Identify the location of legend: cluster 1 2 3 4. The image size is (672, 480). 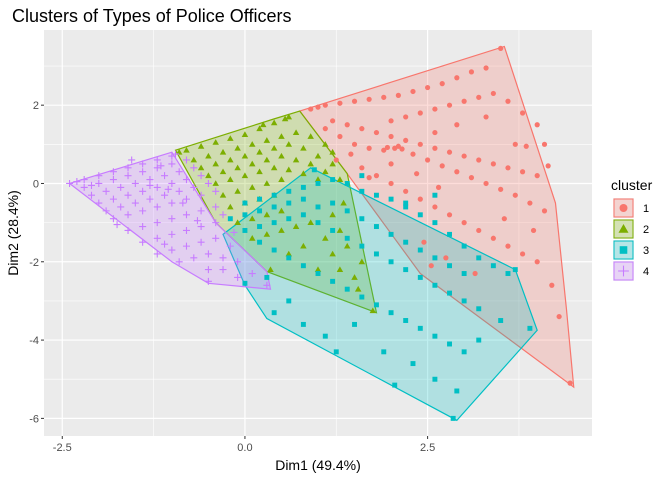
(632, 229).